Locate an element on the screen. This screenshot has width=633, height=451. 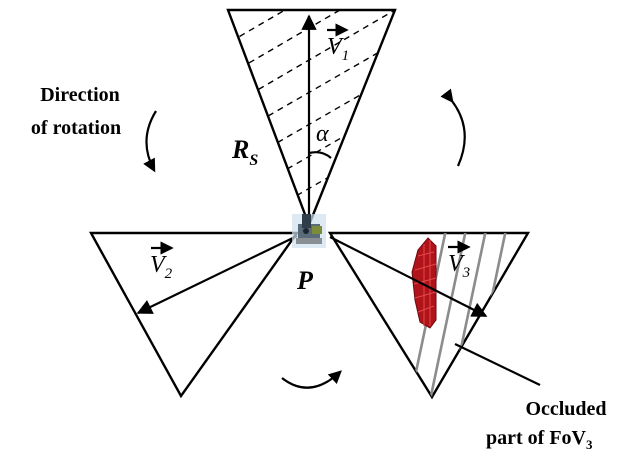
fov-1-hatching is located at coordinates (312, 117).